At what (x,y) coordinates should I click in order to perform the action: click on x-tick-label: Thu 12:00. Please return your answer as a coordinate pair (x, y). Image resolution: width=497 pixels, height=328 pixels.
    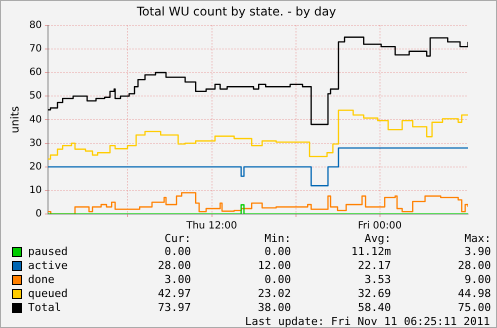
    Looking at the image, I should click on (211, 226).